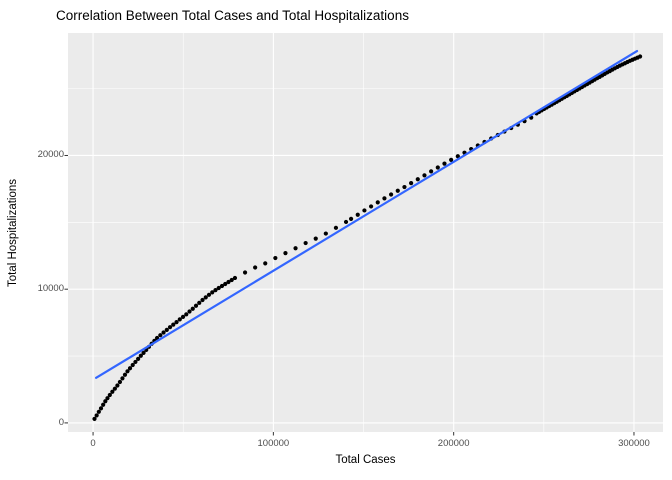 The image size is (672, 480). Describe the element at coordinates (453, 443) in the screenshot. I see `x-tick-label: 200000` at that location.